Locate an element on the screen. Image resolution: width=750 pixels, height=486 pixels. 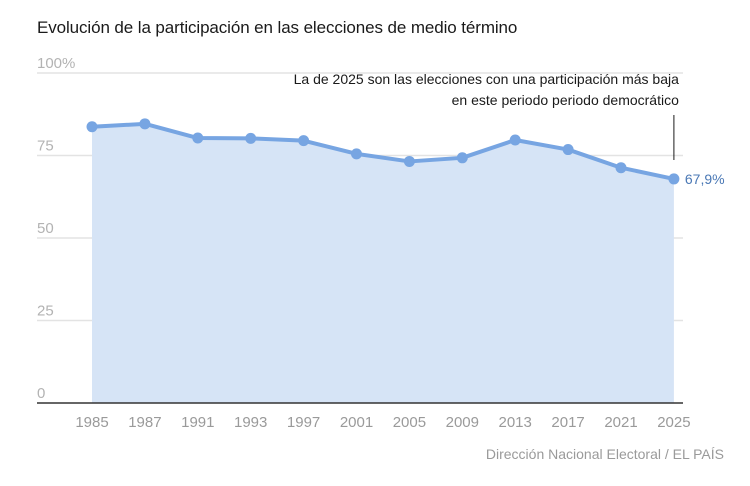
y-tick-label: 50 is located at coordinates (45, 228).